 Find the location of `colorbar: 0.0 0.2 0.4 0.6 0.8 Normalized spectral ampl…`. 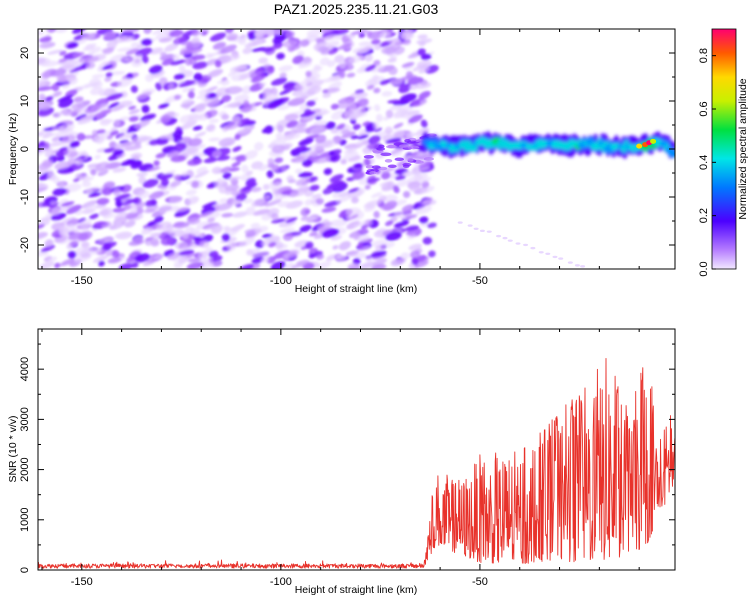

colorbar: 0.0 0.2 0.4 0.6 0.8 Normalized spectral ampl… is located at coordinates (723, 152).